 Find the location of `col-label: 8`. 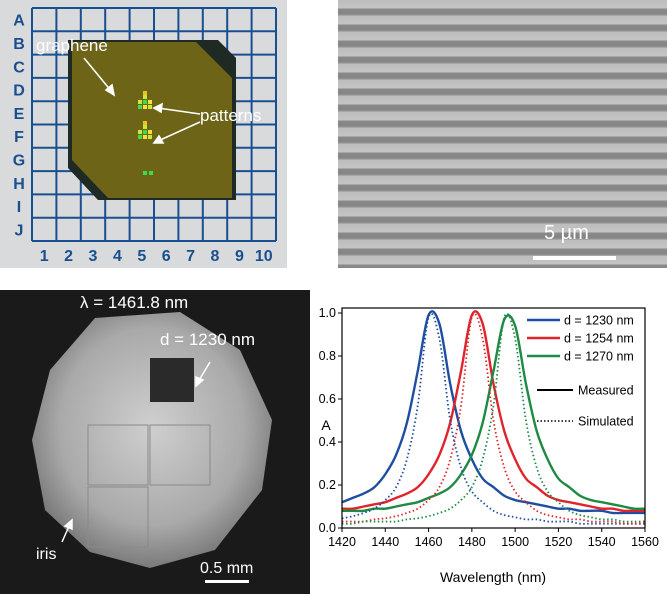

col-label: 8 is located at coordinates (215, 256).